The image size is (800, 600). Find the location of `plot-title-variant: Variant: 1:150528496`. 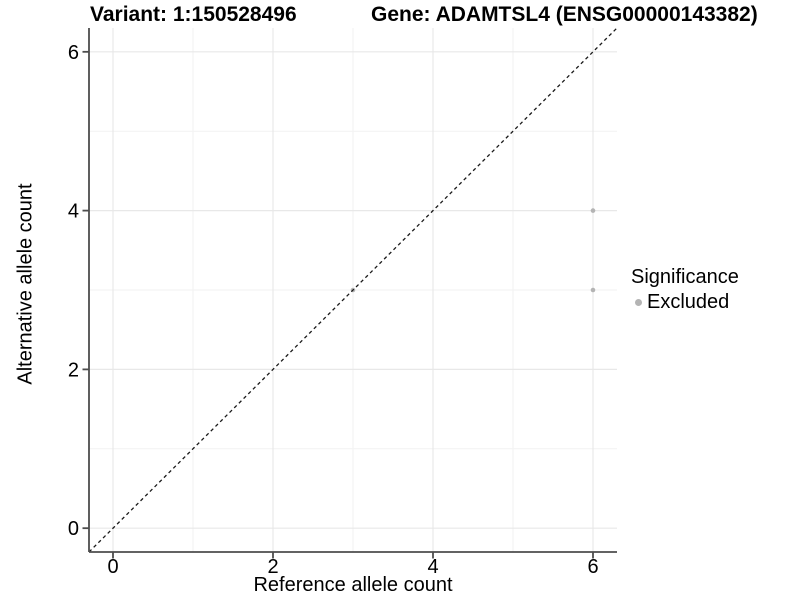

plot-title-variant: Variant: 1:150528496 is located at coordinates (193, 14).